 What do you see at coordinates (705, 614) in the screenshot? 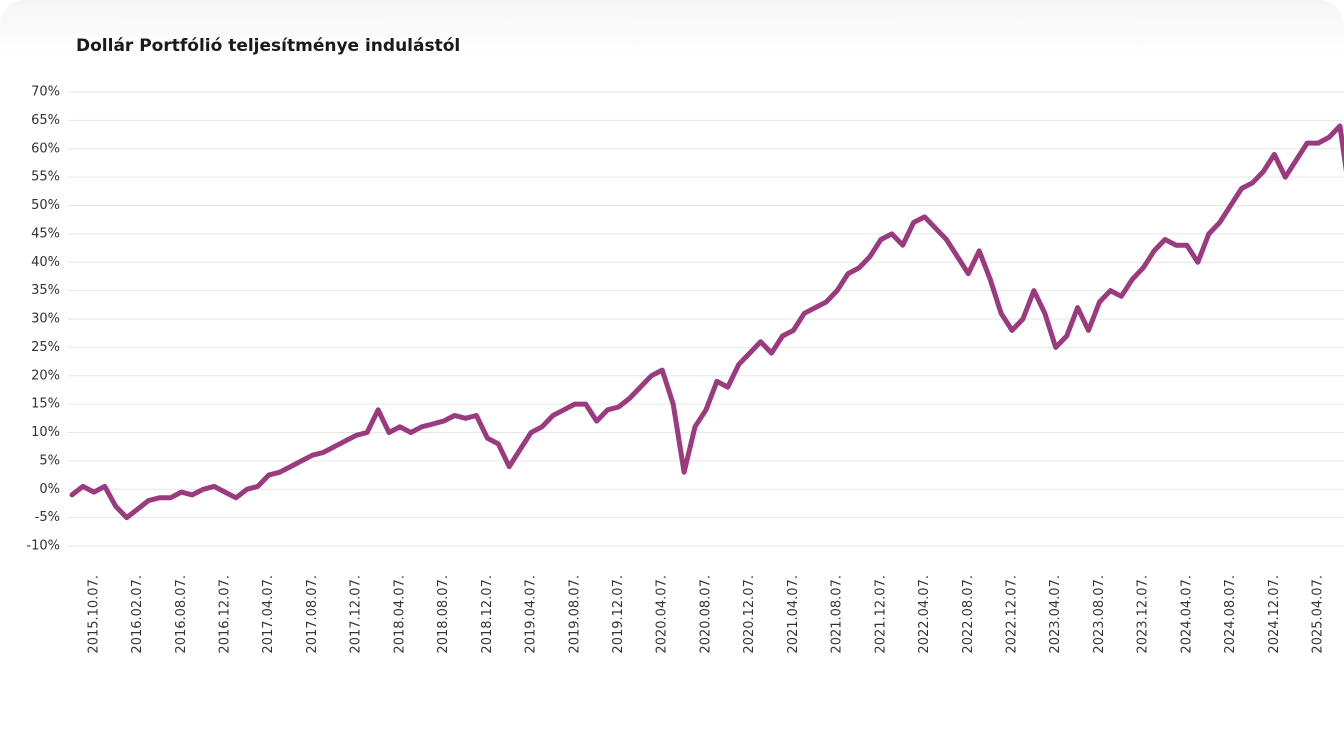
I see `x-tick-label: 2020.08.07.` at bounding box center [705, 614].